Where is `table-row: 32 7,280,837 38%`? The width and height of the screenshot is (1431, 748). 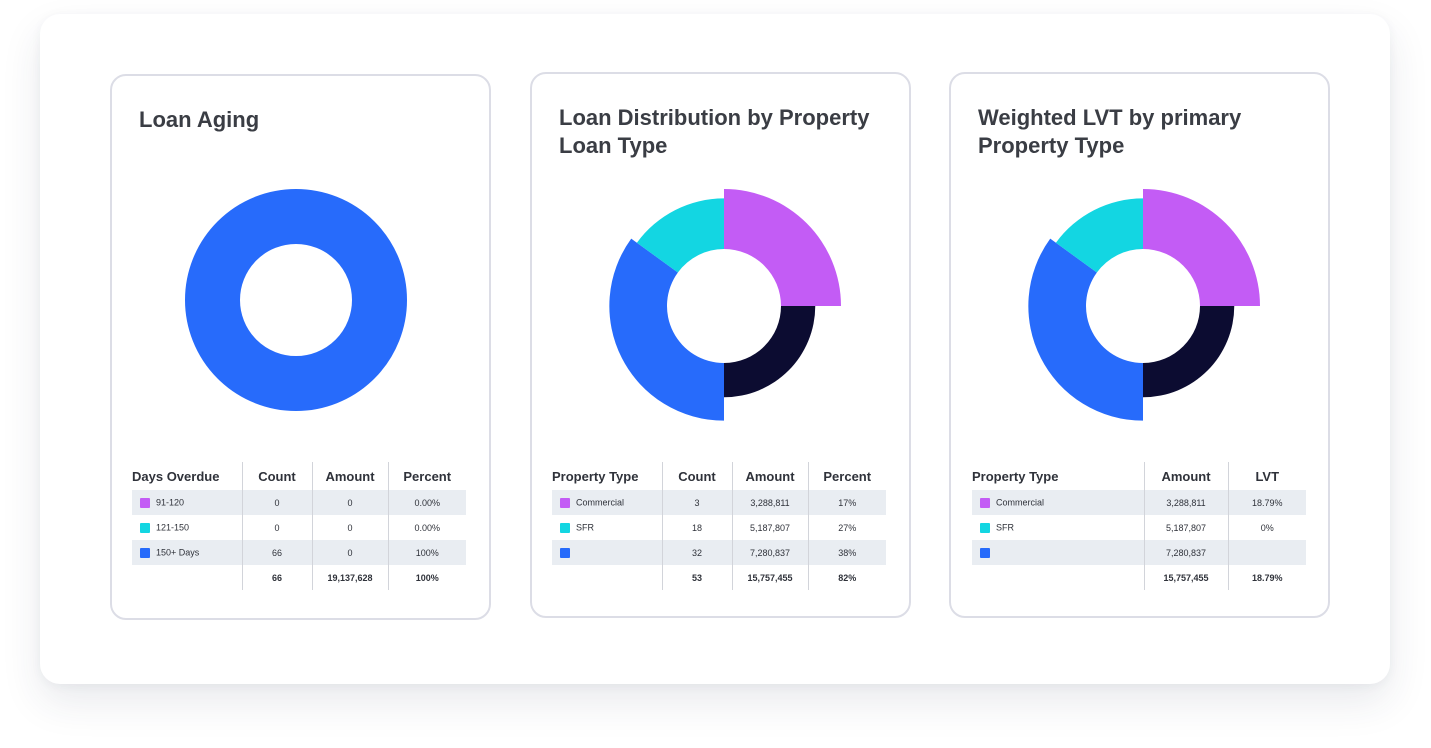
table-row: 32 7,280,837 38% is located at coordinates (719, 552).